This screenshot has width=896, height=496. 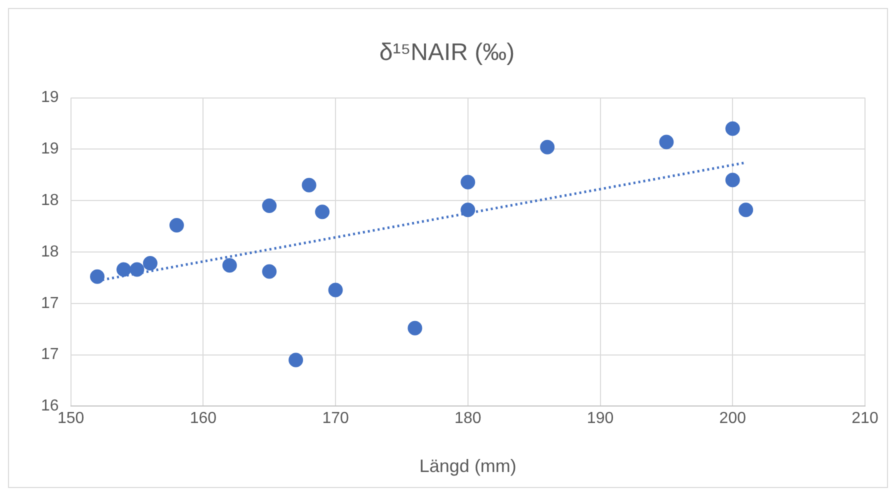 I want to click on x-axis-title: Längd (mm), so click(x=467, y=466).